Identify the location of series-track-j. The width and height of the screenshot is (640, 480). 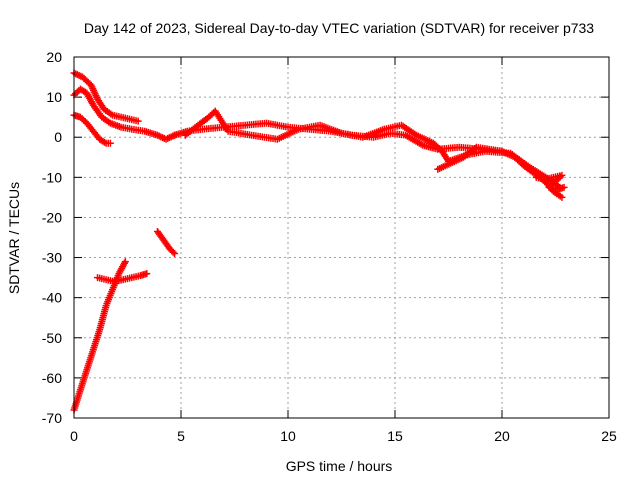
(550, 182).